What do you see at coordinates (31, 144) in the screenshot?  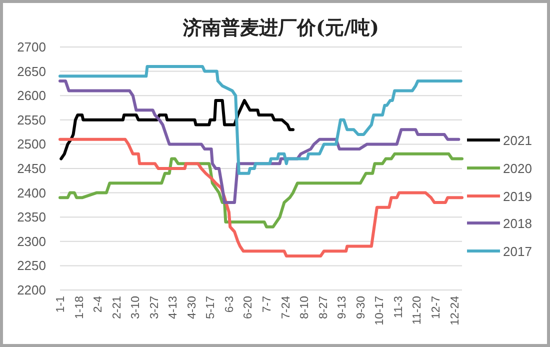 I see `y-tick-label: 2500` at bounding box center [31, 144].